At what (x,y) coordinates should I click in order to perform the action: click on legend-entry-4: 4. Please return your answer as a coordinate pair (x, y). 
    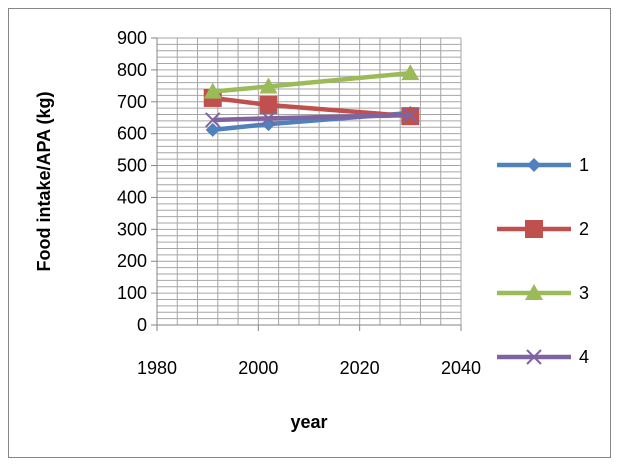
    Looking at the image, I should click on (543, 357).